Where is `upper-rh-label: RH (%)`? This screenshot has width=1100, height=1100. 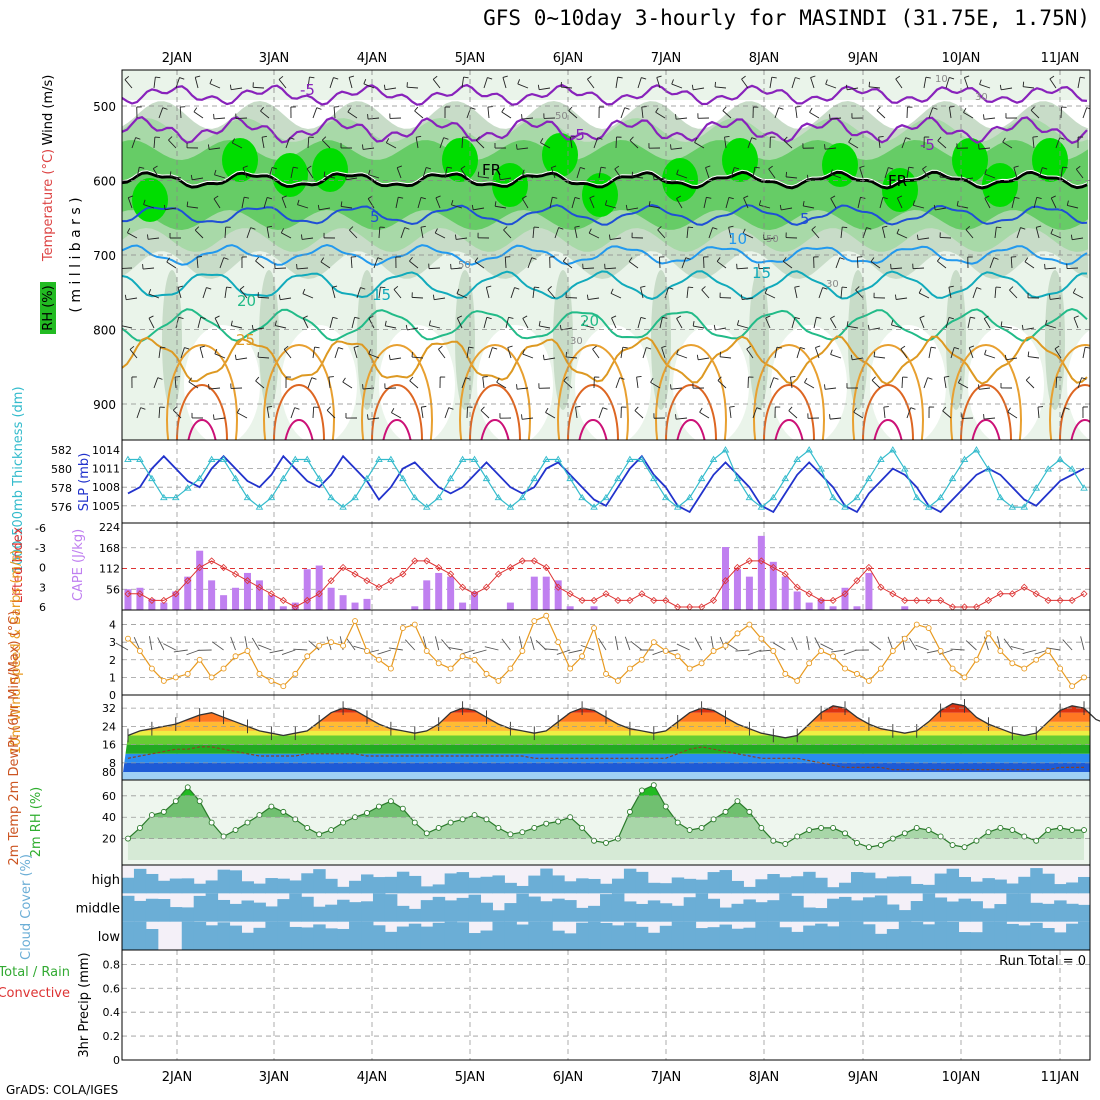 upper-rh-label: RH (%) is located at coordinates (48, 307).